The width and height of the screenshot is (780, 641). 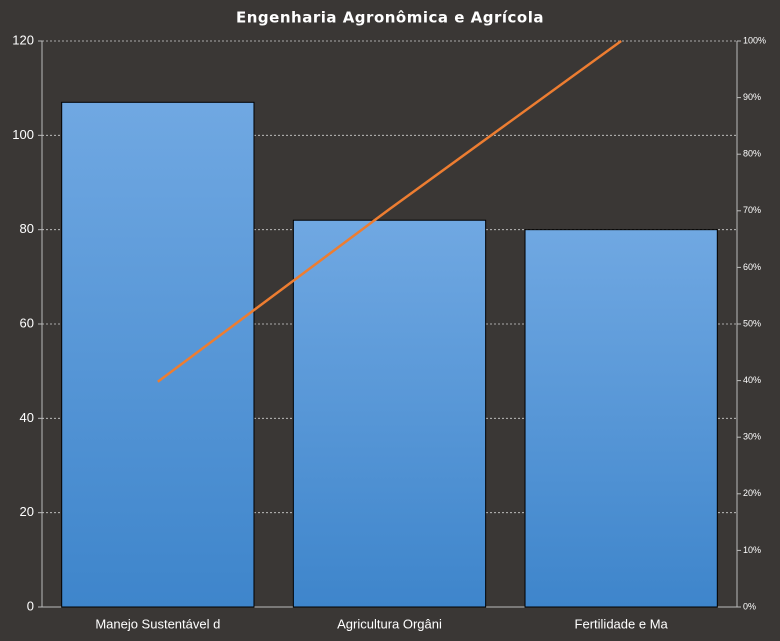 What do you see at coordinates (27, 417) in the screenshot?
I see `y-tick-label: 40` at bounding box center [27, 417].